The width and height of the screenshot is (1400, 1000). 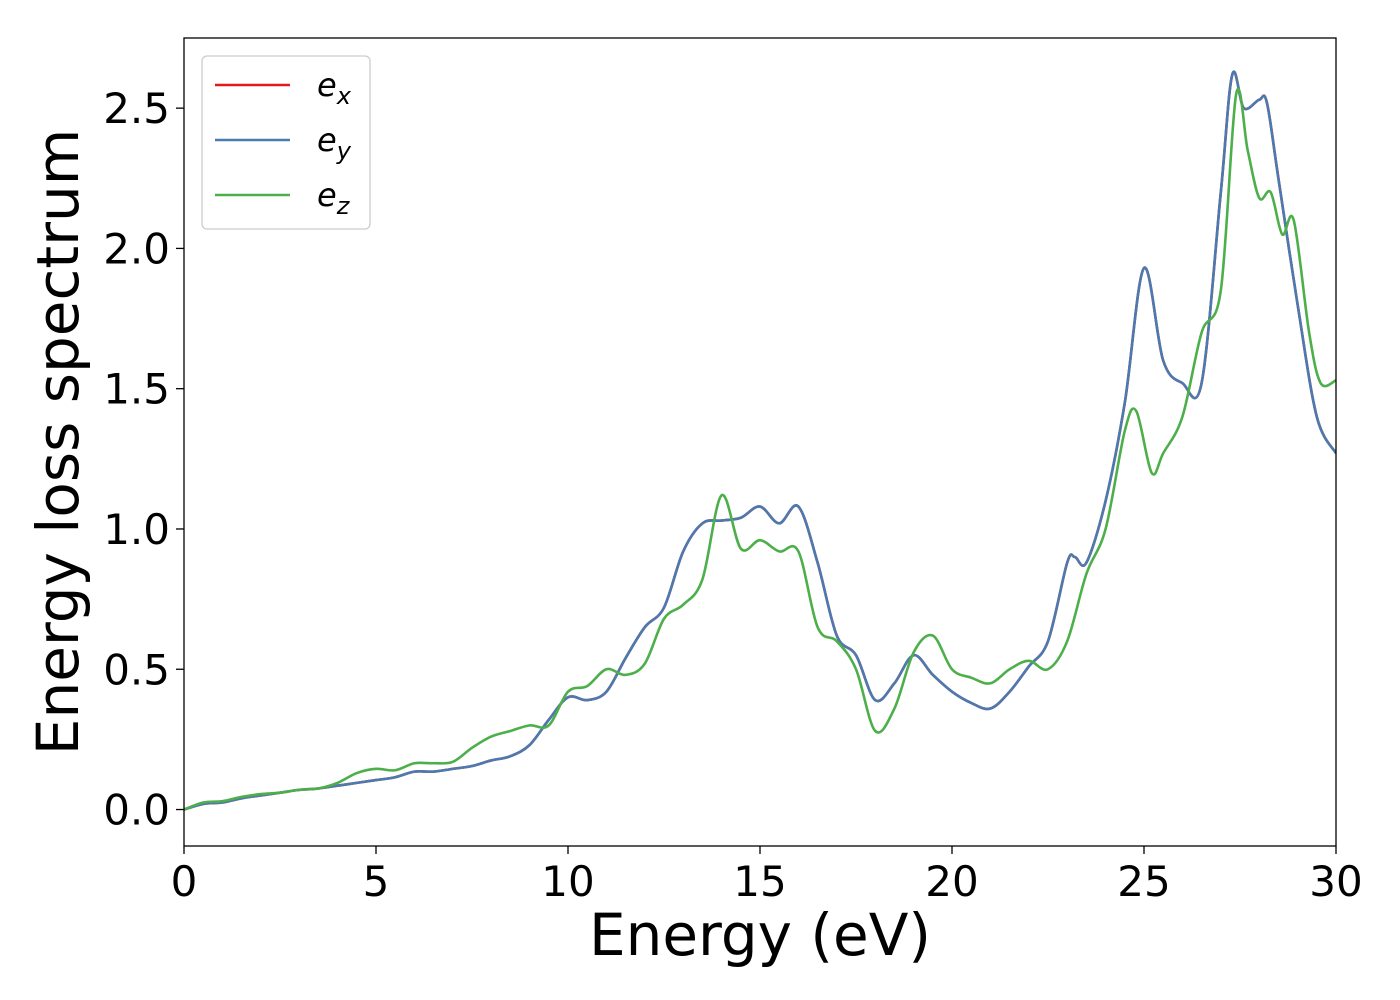 I want to click on y-tick-label: 1.5, so click(x=136, y=389).